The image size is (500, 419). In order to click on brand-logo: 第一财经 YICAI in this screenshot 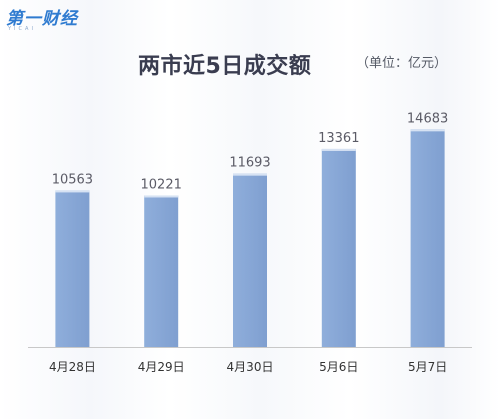, I will do `click(51, 19)`.